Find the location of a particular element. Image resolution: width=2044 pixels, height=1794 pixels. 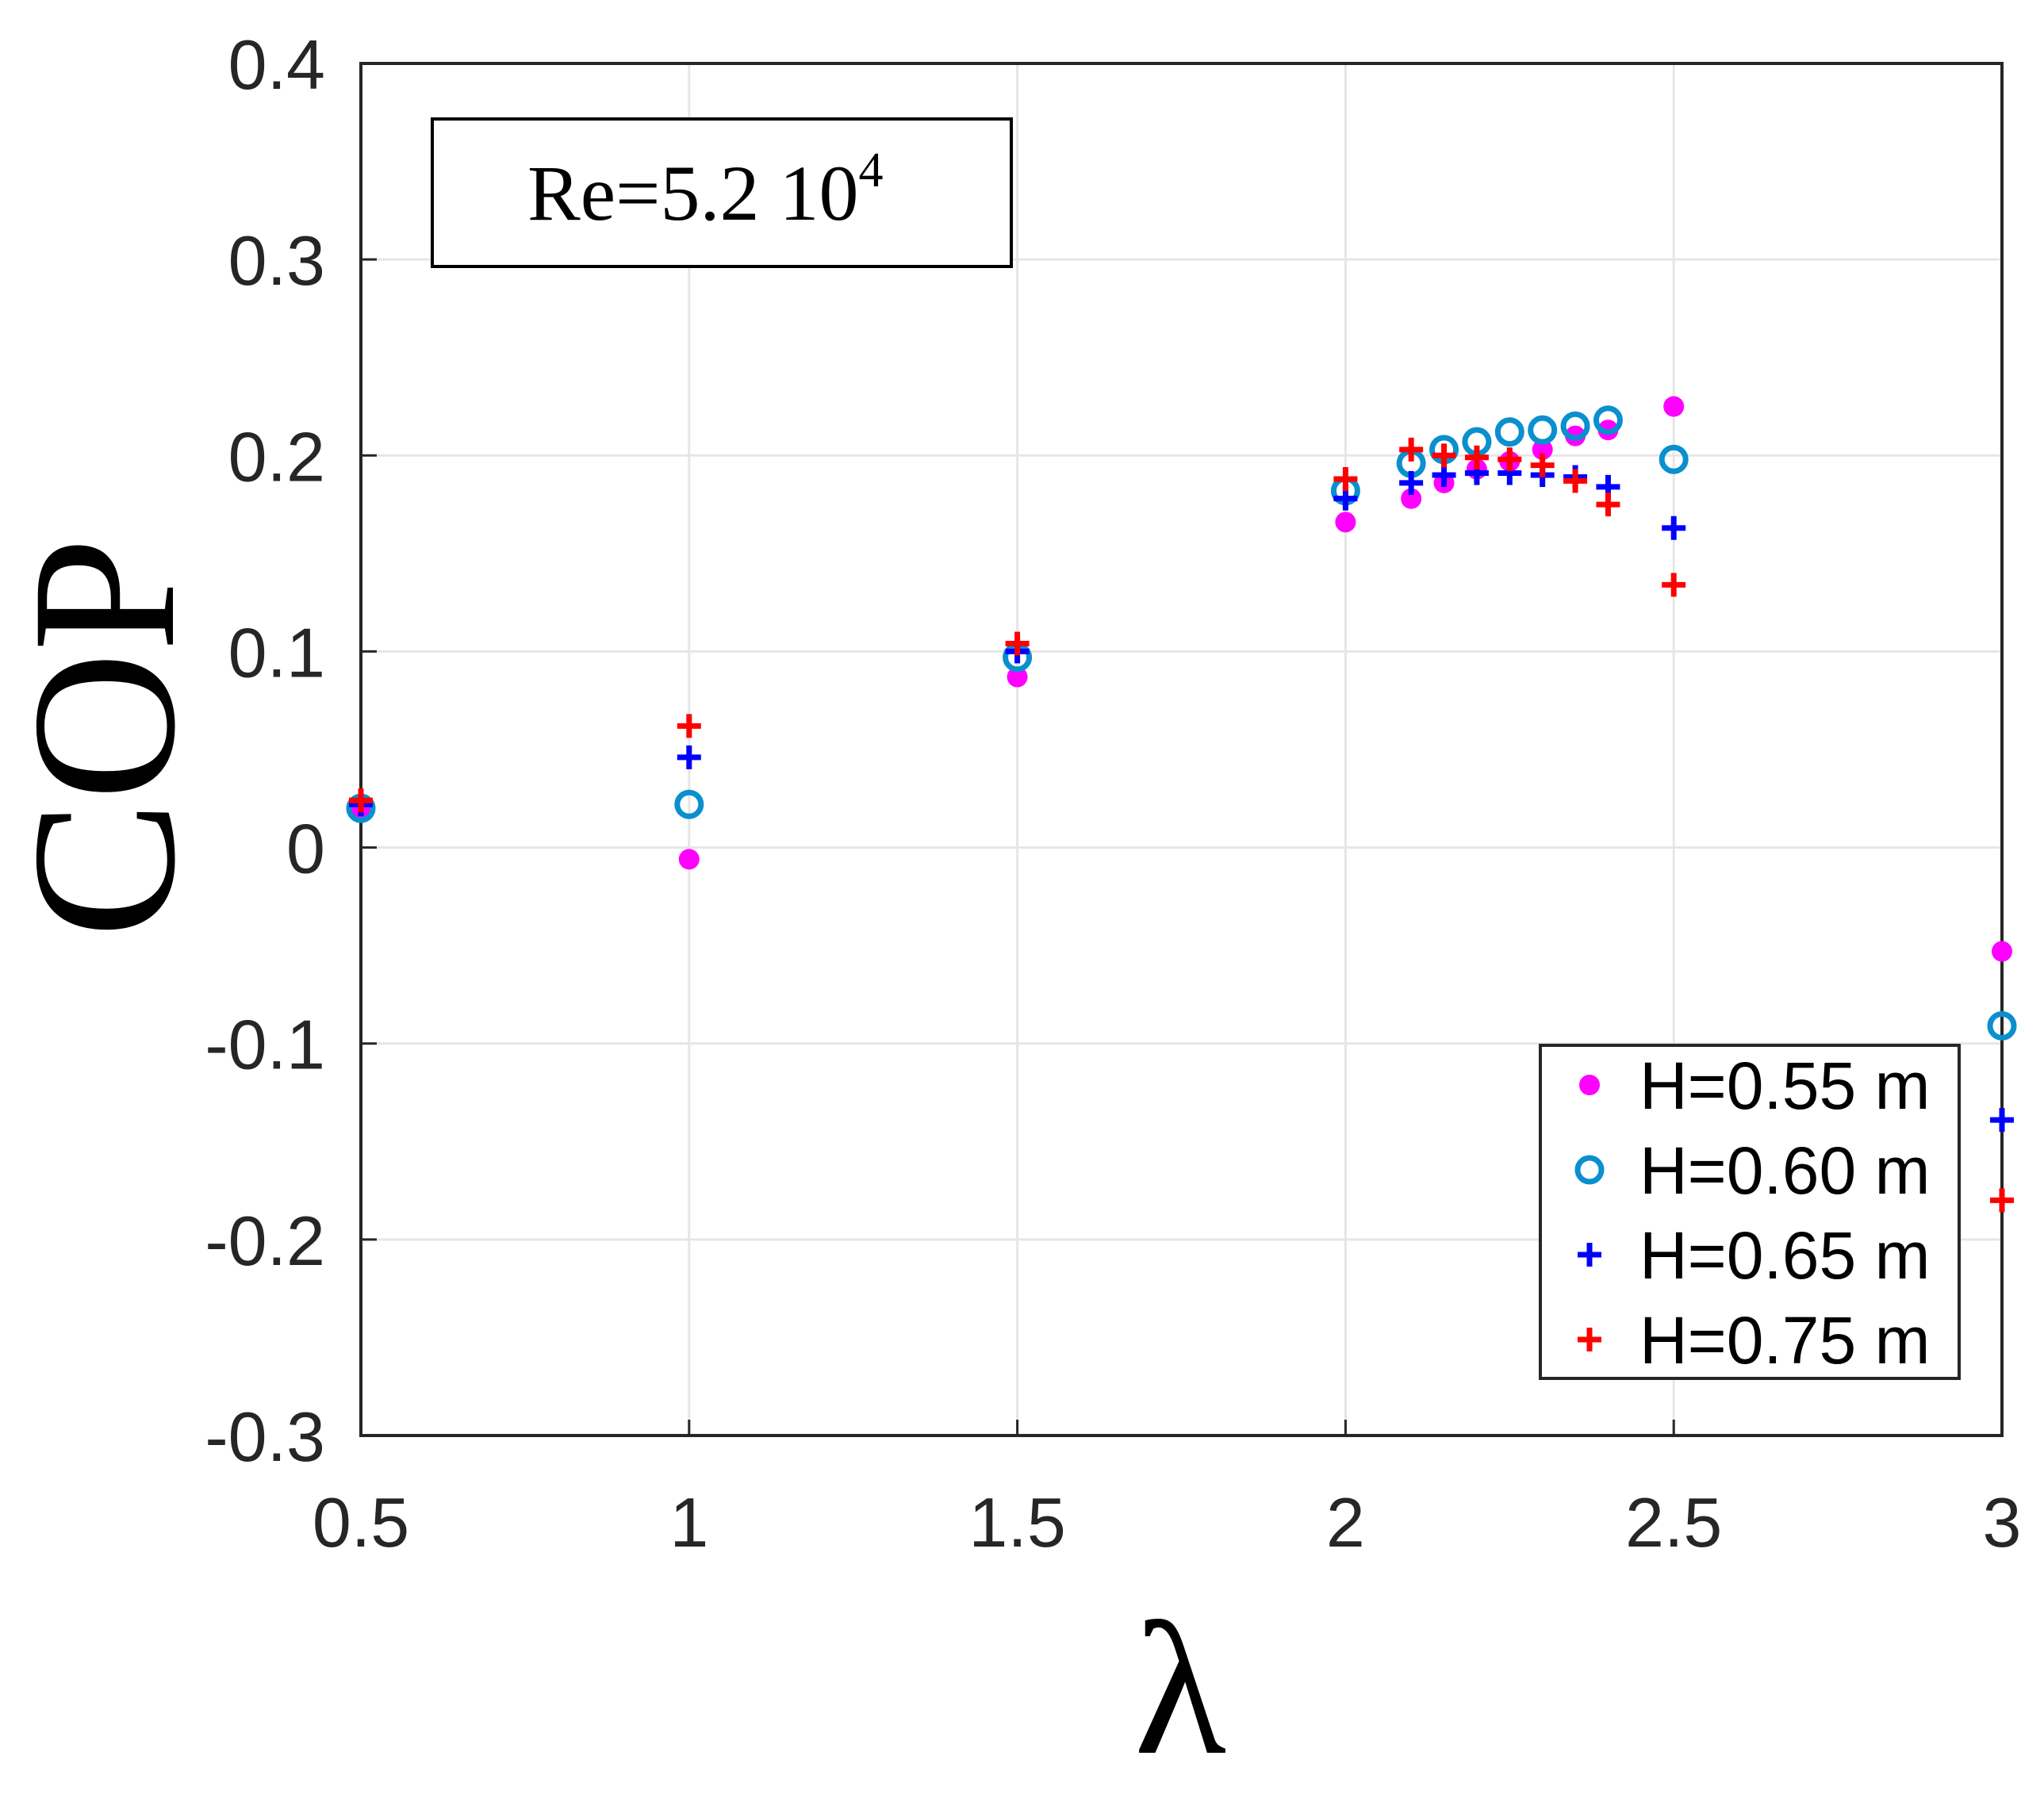

annotation-frame is located at coordinates (722, 193).